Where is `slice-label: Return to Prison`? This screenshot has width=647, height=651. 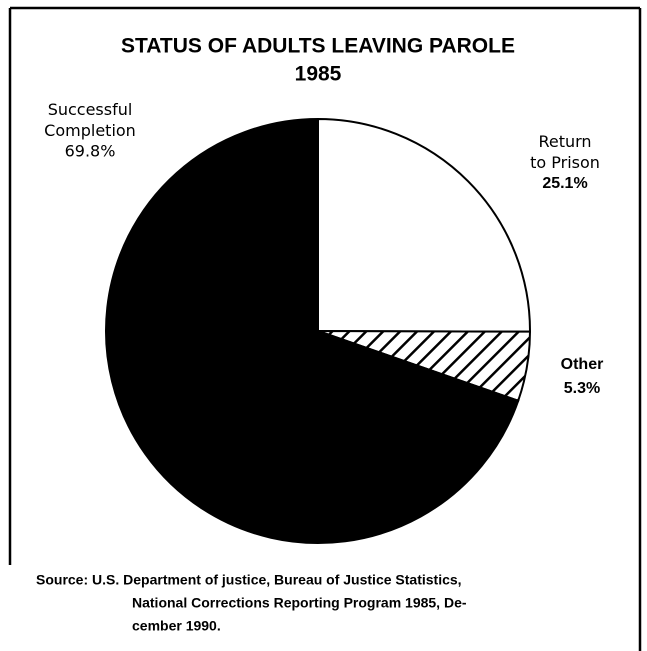
slice-label: Return to Prison is located at coordinates (565, 152).